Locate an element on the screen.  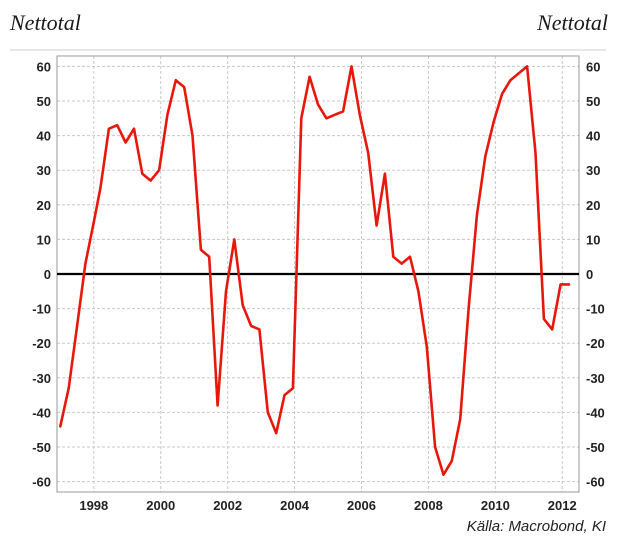
y-tick-label-right: -30 is located at coordinates (595, 378).